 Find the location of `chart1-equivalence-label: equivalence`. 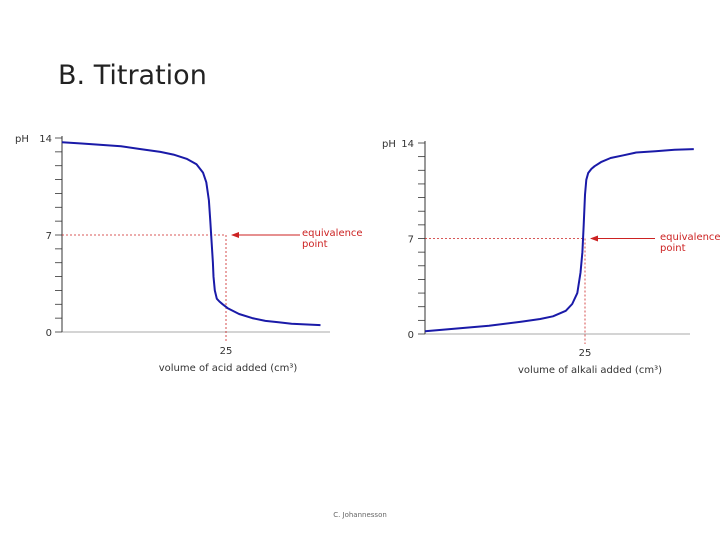

chart1-equivalence-label: equivalence is located at coordinates (332, 233).